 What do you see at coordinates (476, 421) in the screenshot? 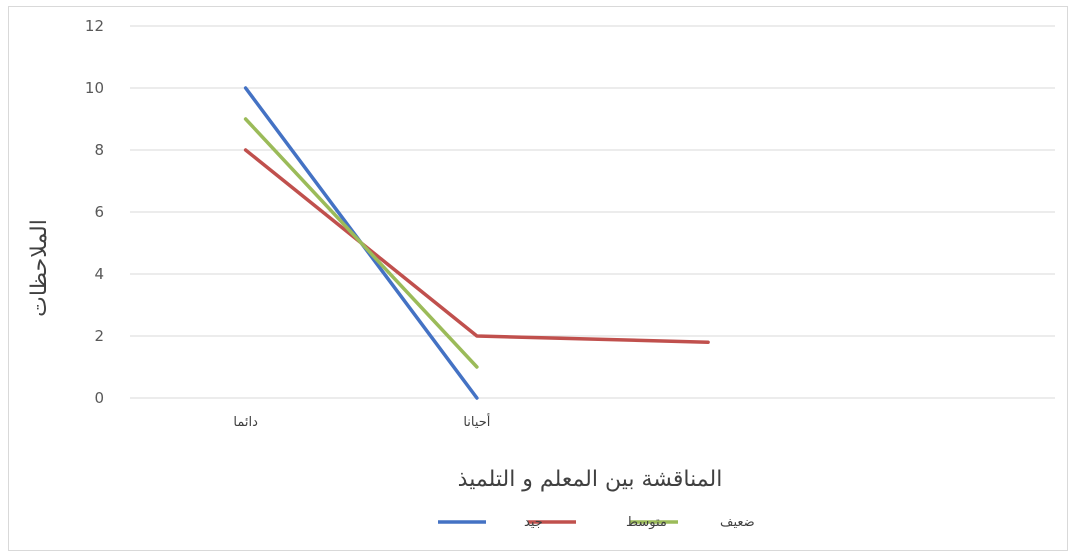
I see `x-tick-label: أحيانا` at bounding box center [476, 421].